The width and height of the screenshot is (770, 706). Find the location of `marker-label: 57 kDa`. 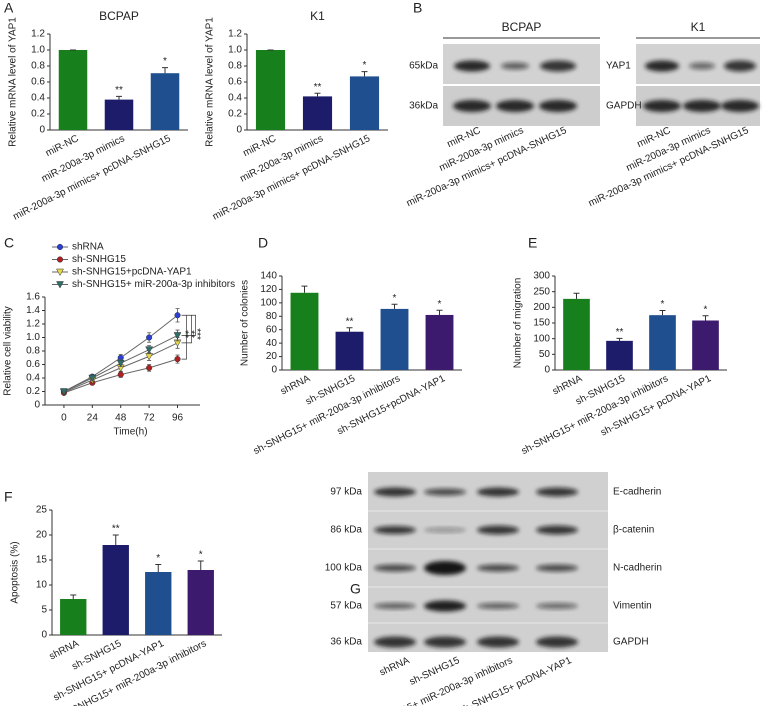

marker-label: 57 kDa is located at coordinates (346, 606).